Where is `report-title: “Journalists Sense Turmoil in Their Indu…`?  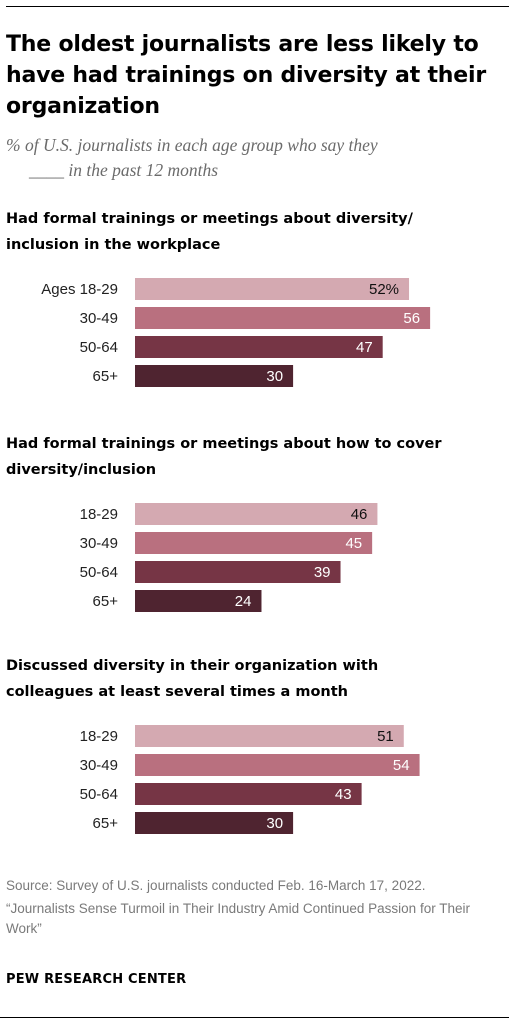
report-title: “Journalists Sense Turmoil in Their Indu… is located at coordinates (238, 918).